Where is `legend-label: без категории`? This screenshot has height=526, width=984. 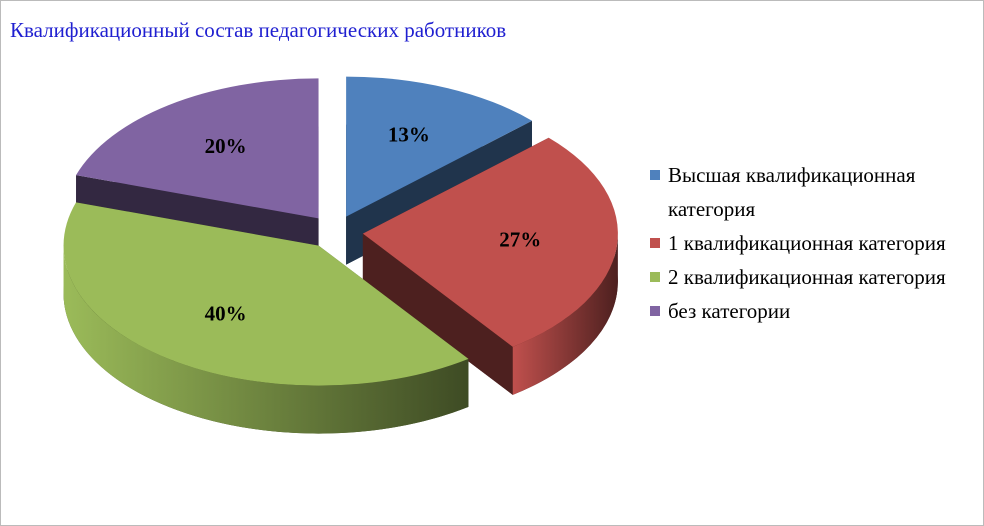 legend-label: без категории is located at coordinates (729, 311).